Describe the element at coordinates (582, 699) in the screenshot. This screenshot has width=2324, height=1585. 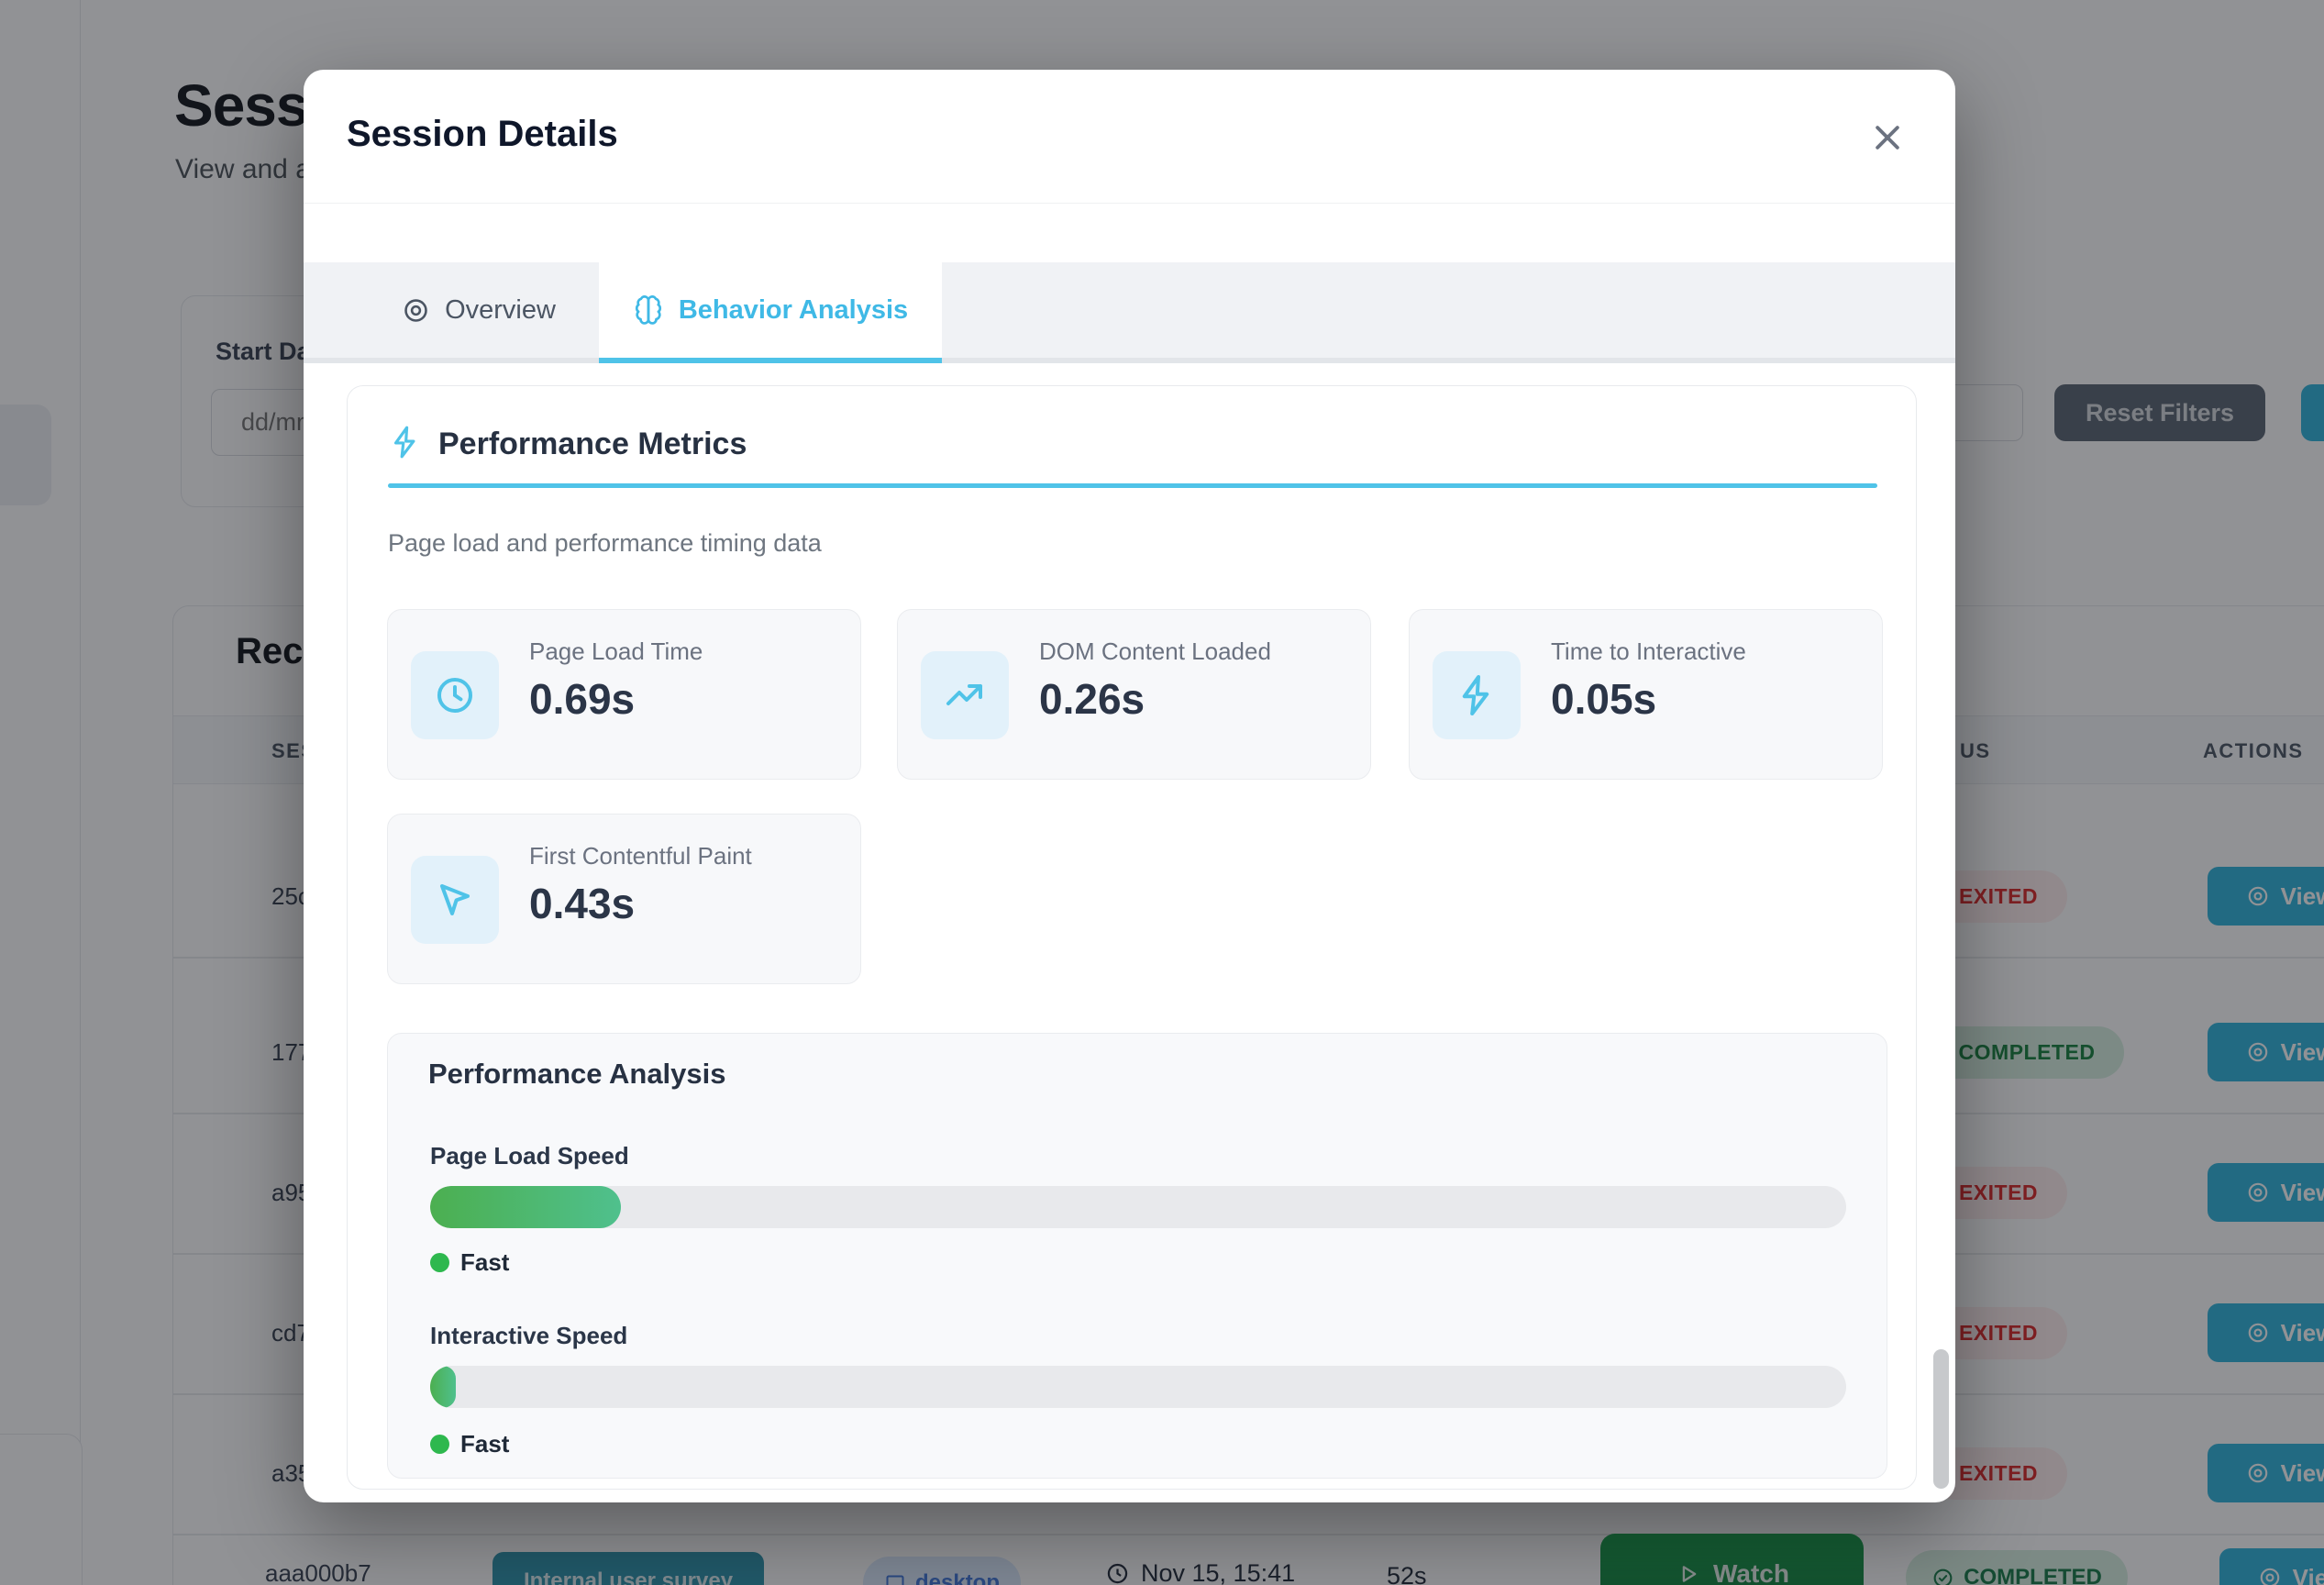
I see `metric-value: 0.69s` at that location.